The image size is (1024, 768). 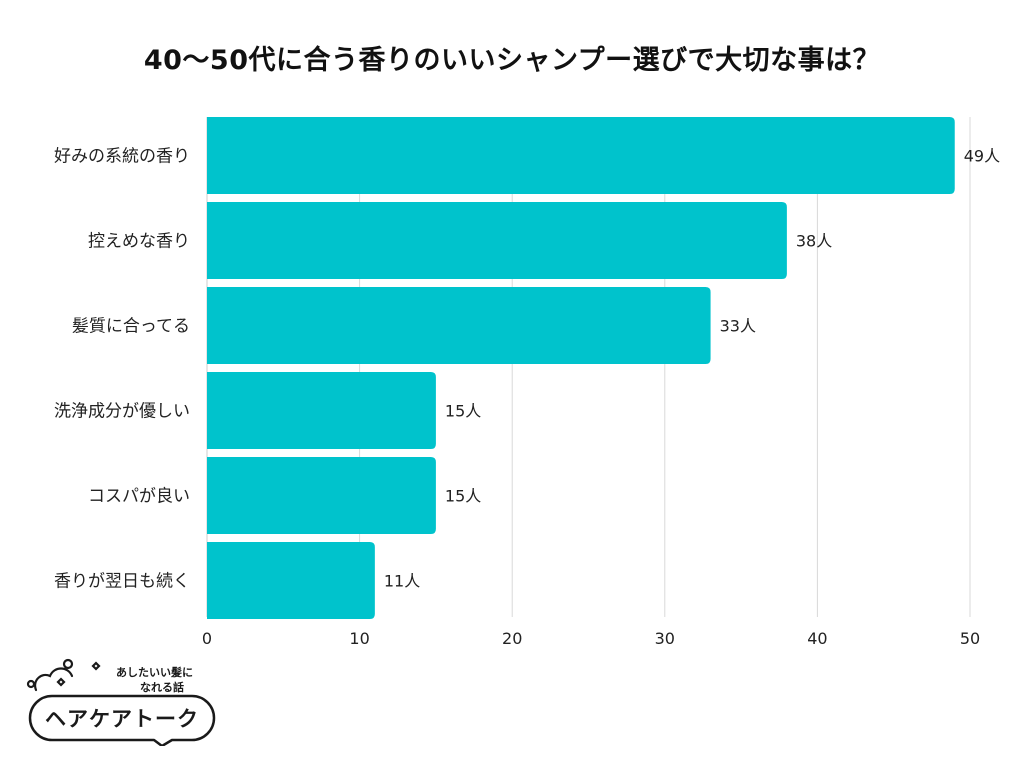 What do you see at coordinates (154, 672) in the screenshot?
I see `logo-tagline-line1: あしたいい髪に` at bounding box center [154, 672].